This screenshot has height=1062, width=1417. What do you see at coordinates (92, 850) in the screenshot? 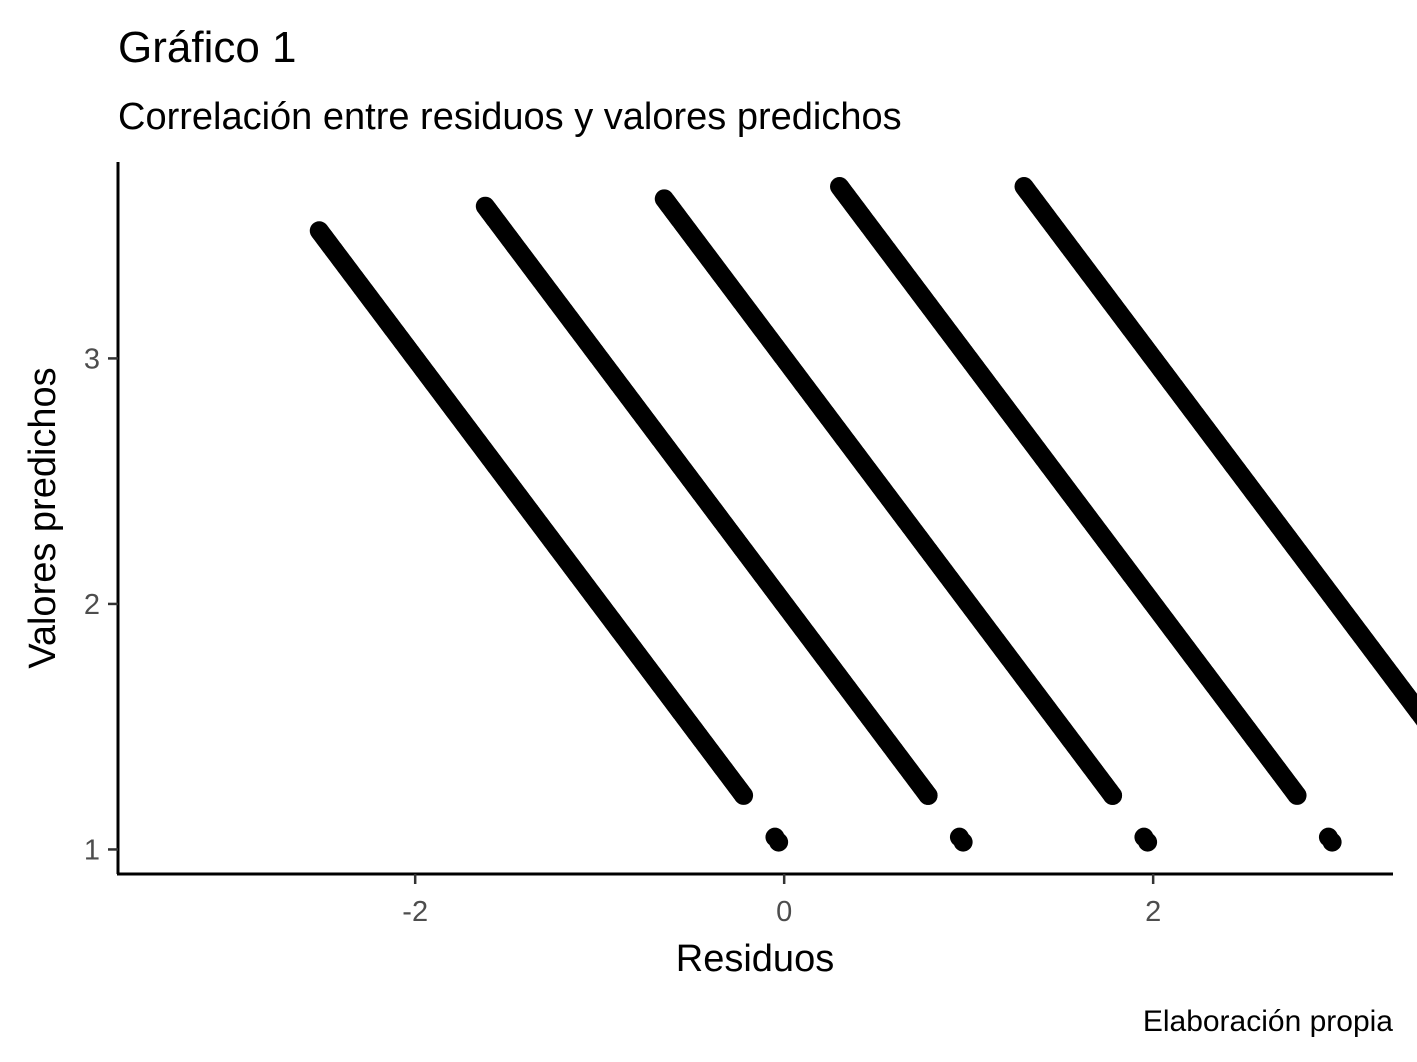
I see `y-tick-label: 1` at bounding box center [92, 850].